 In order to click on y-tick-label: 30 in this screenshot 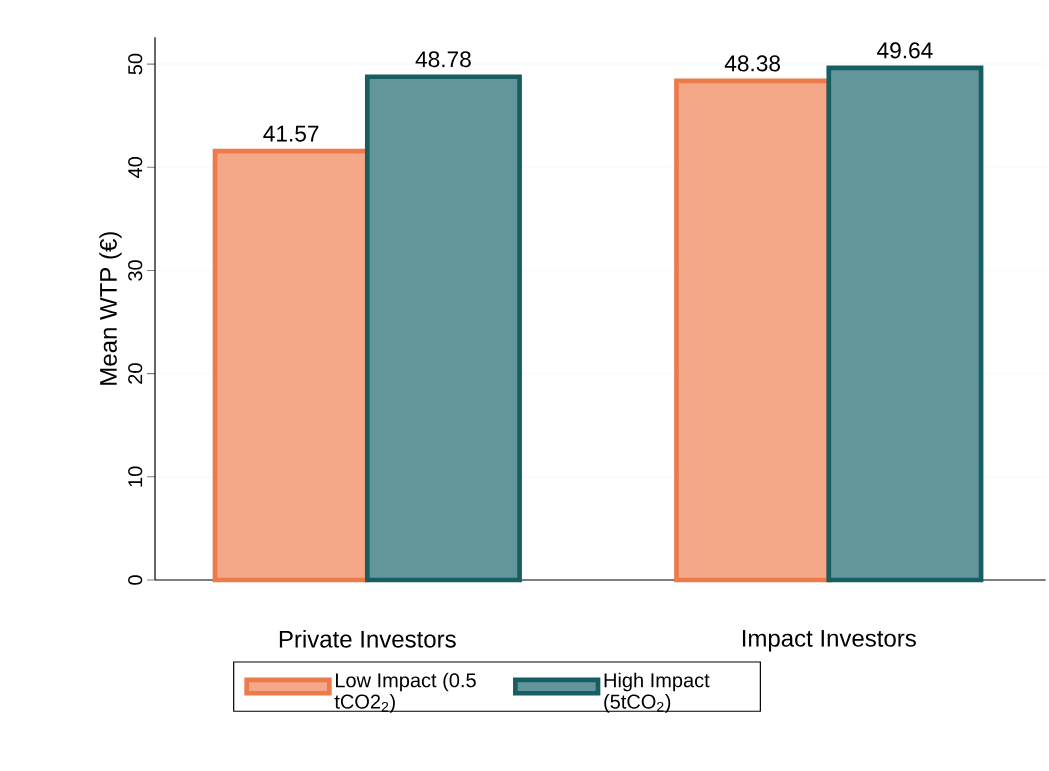, I will do `click(135, 270)`.